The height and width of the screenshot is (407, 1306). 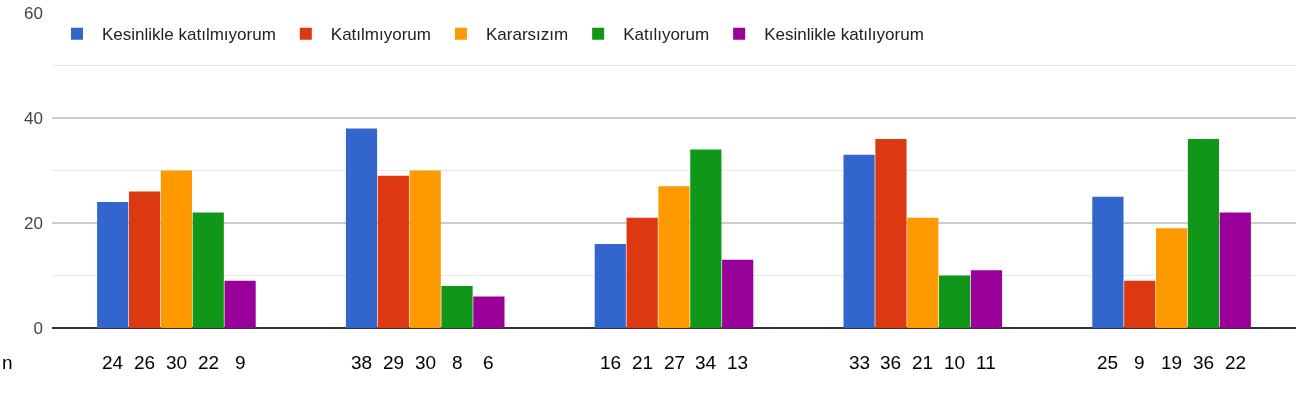 I want to click on data-label: 34, so click(x=706, y=362).